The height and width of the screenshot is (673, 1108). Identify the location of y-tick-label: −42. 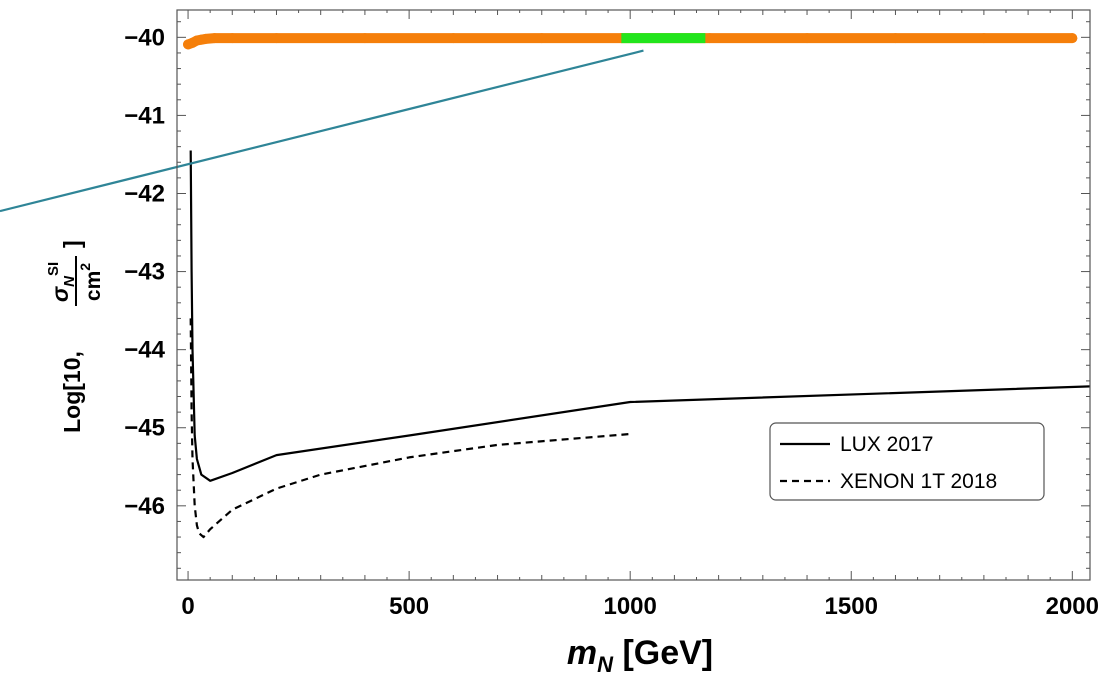
(144, 193).